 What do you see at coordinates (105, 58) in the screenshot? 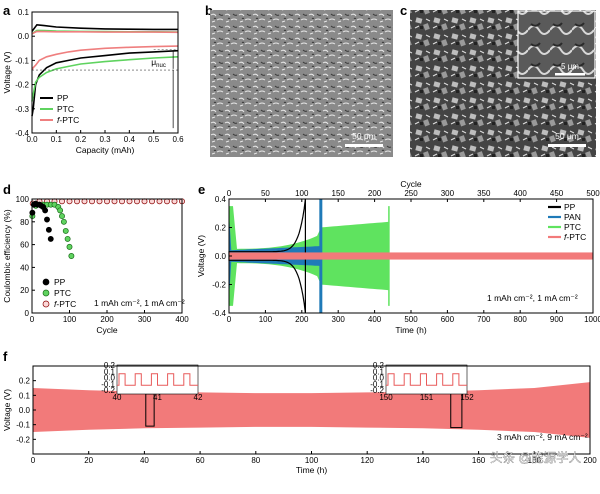
I see `series-f-PTC-discharge-line` at bounding box center [105, 58].